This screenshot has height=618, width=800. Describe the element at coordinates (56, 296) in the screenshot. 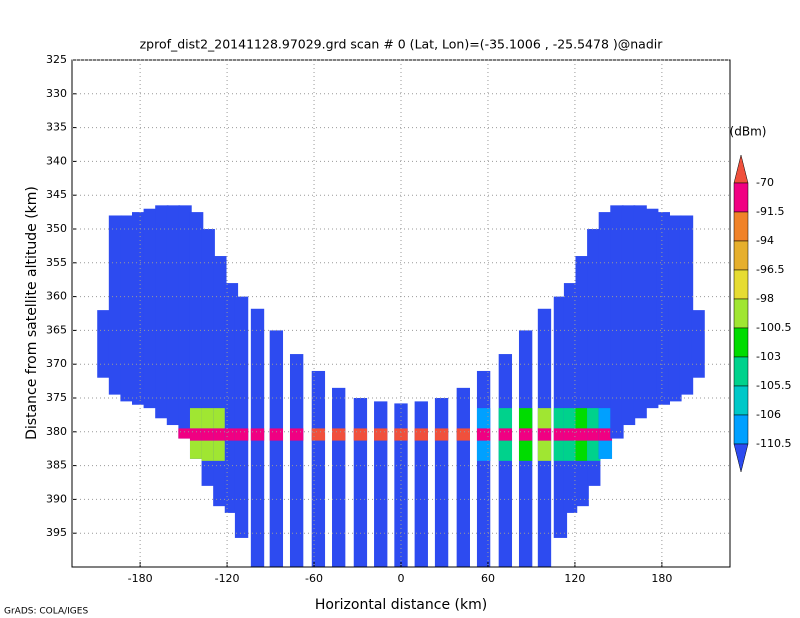

I see `y-tick-label: 360` at that location.